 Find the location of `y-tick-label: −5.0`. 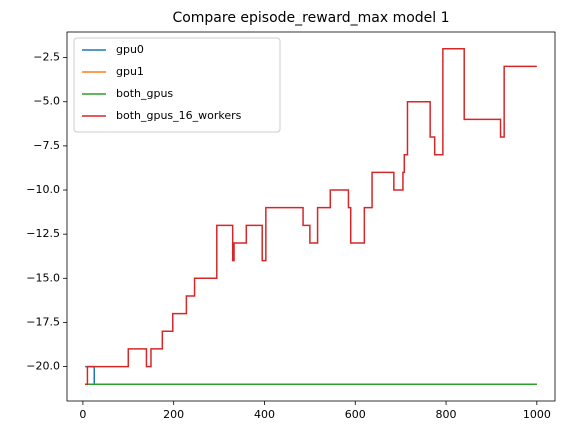

y-tick-label: −5.0 is located at coordinates (46, 101).